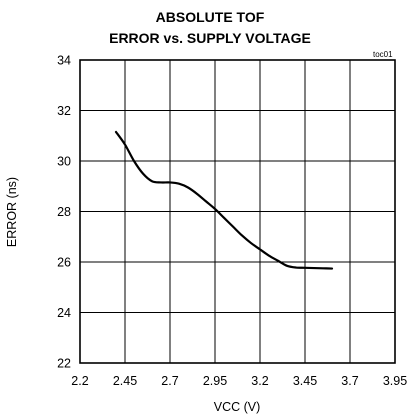 The height and width of the screenshot is (419, 412). What do you see at coordinates (259, 381) in the screenshot?
I see `x-tick-label-4: 3.2` at bounding box center [259, 381].